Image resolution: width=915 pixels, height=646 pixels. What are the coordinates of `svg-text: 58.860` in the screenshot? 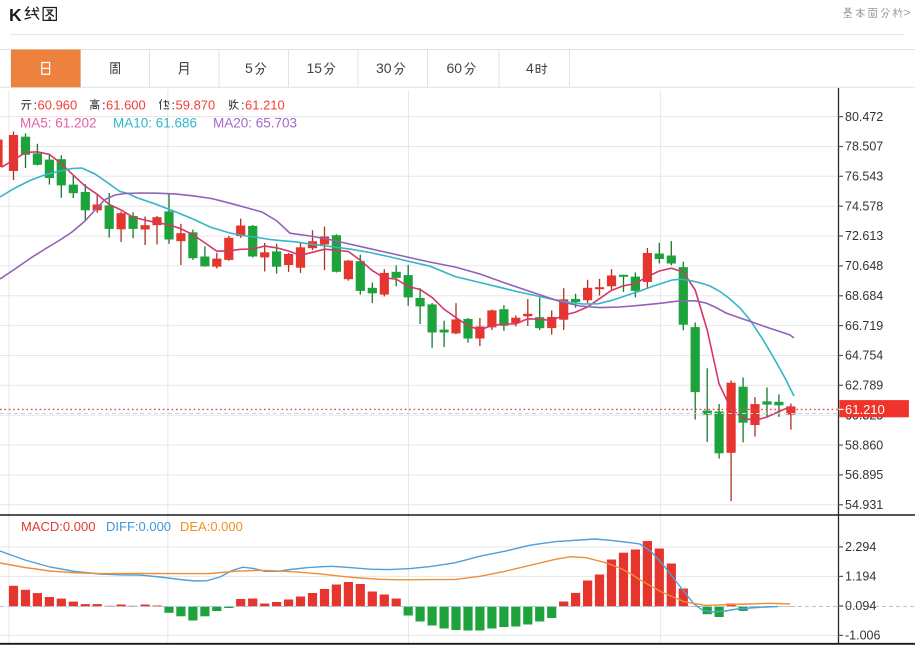 It's located at (864, 445).